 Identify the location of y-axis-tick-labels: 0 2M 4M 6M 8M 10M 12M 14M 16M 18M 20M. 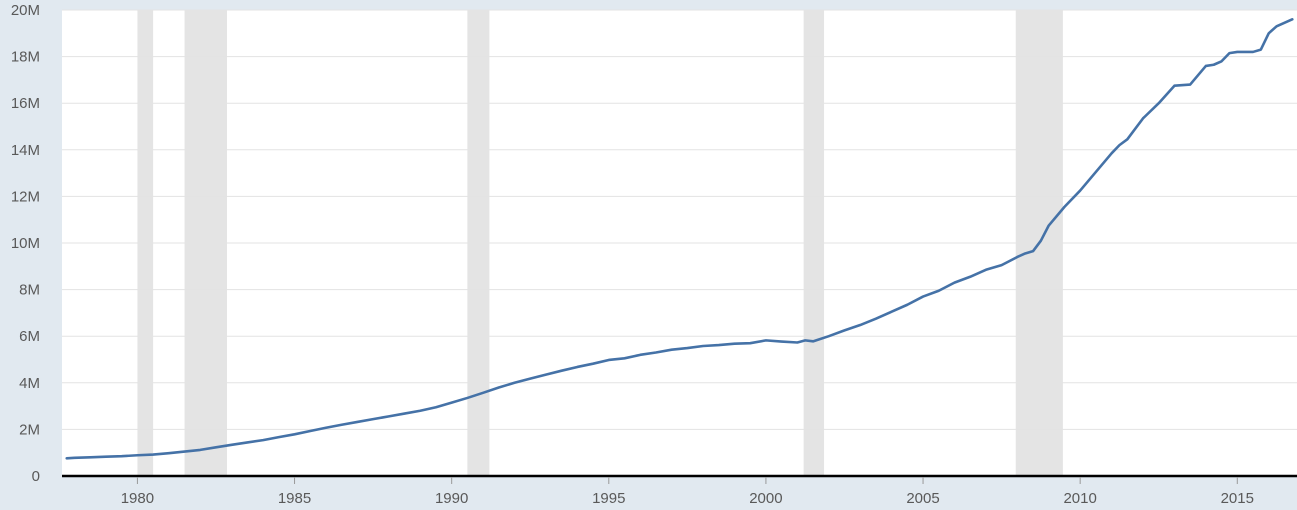
(25, 243).